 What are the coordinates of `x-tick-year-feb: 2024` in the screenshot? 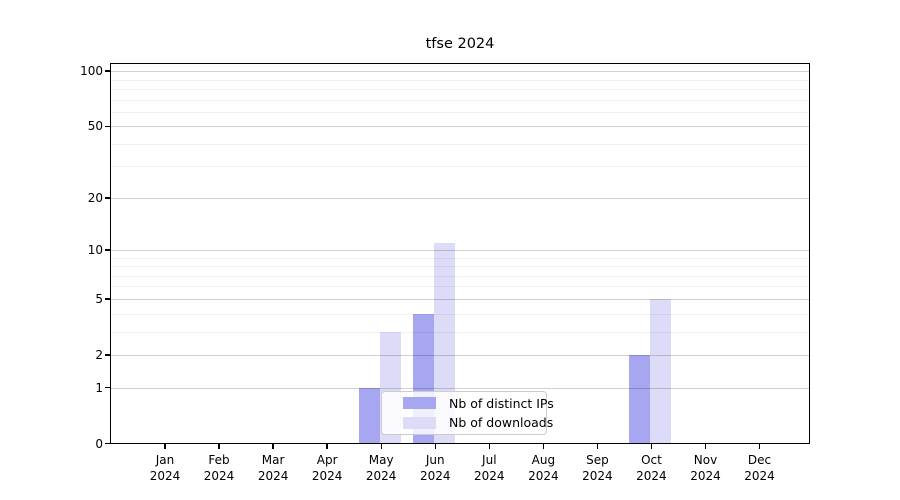 It's located at (219, 476).